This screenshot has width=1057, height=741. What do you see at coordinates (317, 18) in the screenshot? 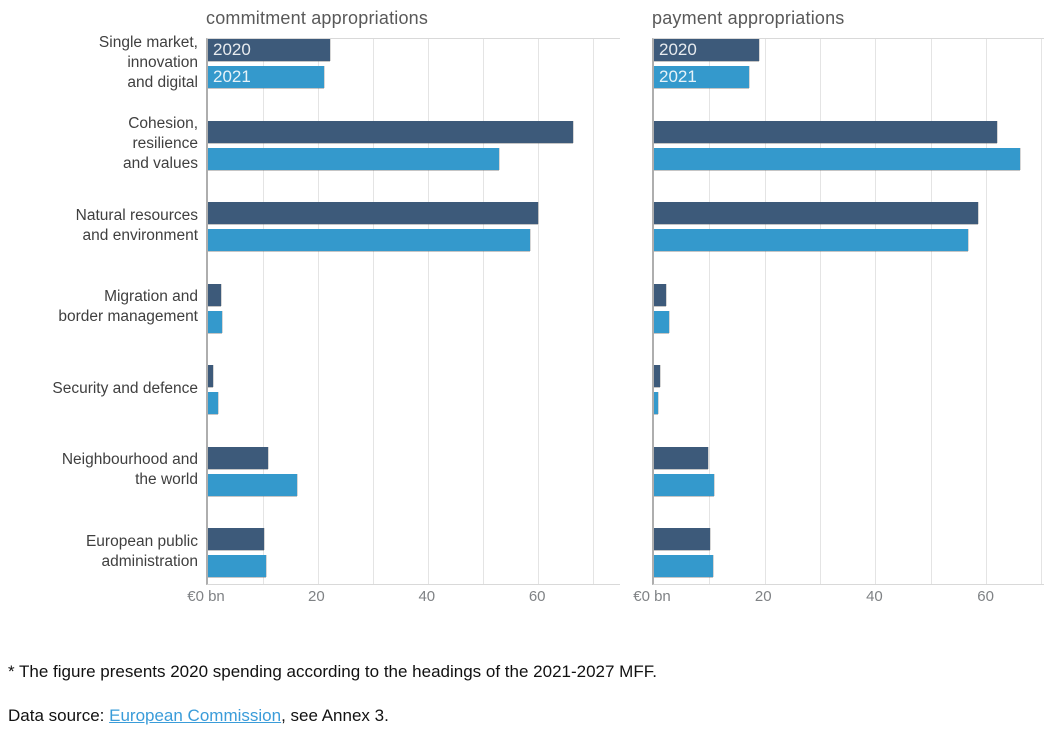
I see `chart-title-commitments: commitment appropriations` at bounding box center [317, 18].